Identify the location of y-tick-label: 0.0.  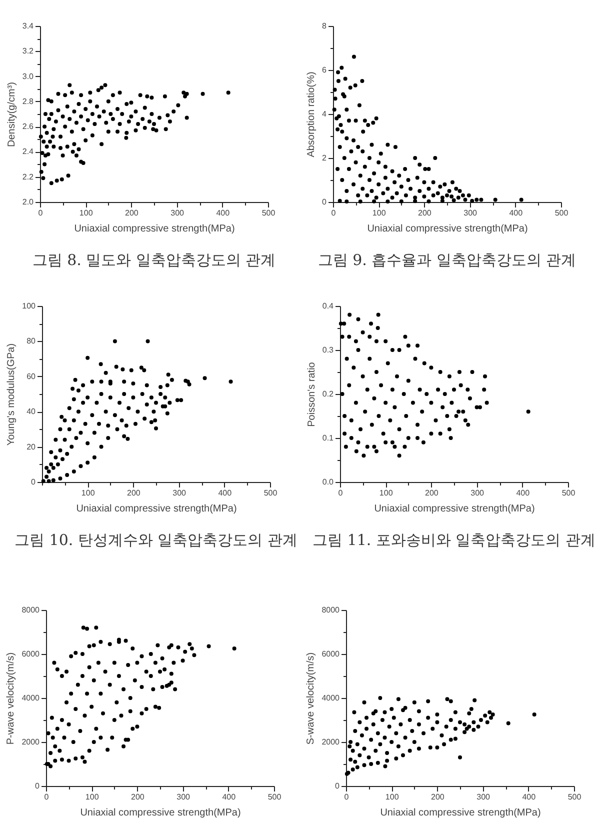
(328, 482).